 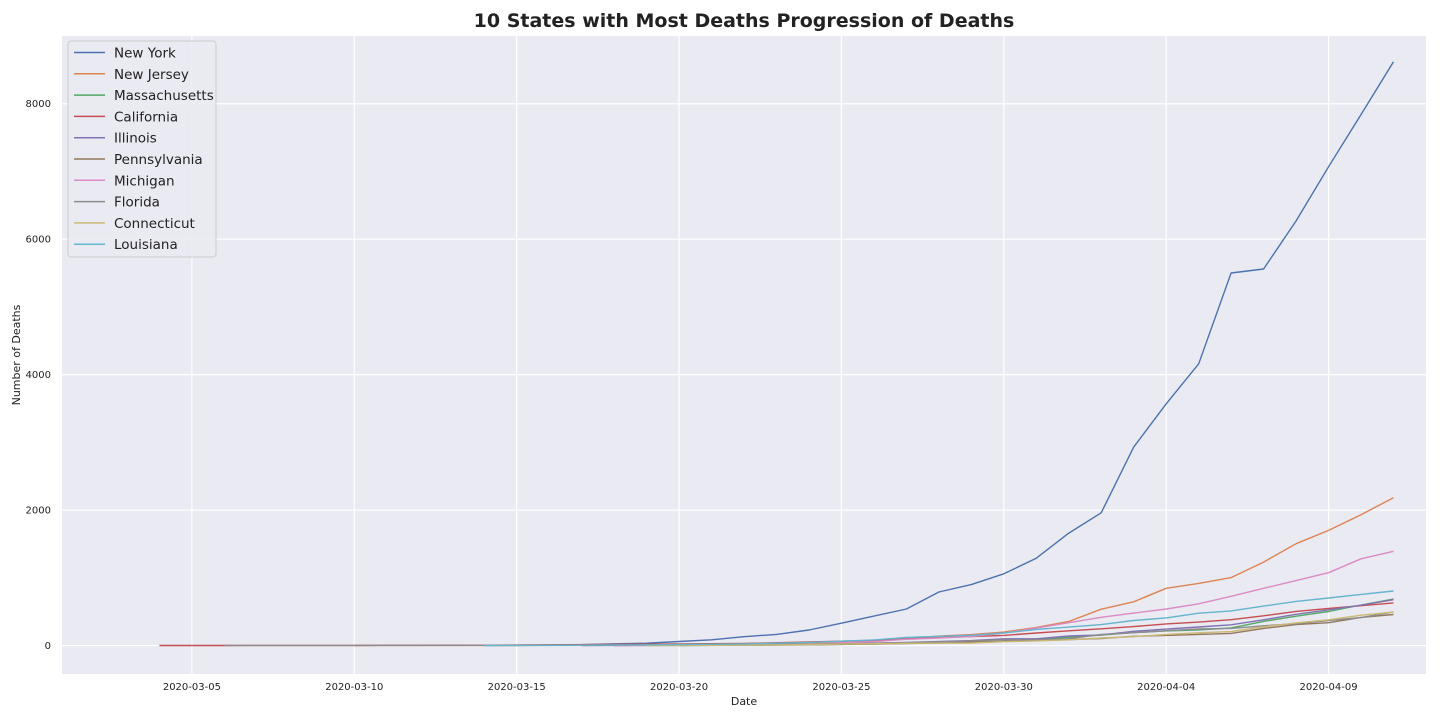 What do you see at coordinates (16, 354) in the screenshot?
I see `y-axis-label: Number of Deaths` at bounding box center [16, 354].